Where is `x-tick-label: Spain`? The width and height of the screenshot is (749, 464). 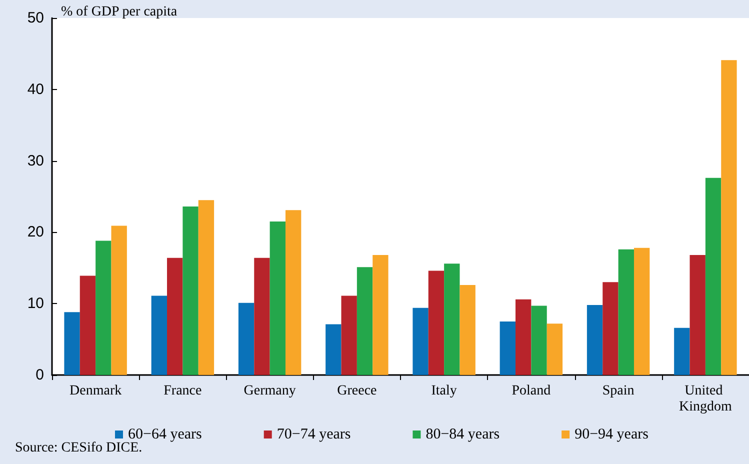 x-tick-label: Spain is located at coordinates (618, 391).